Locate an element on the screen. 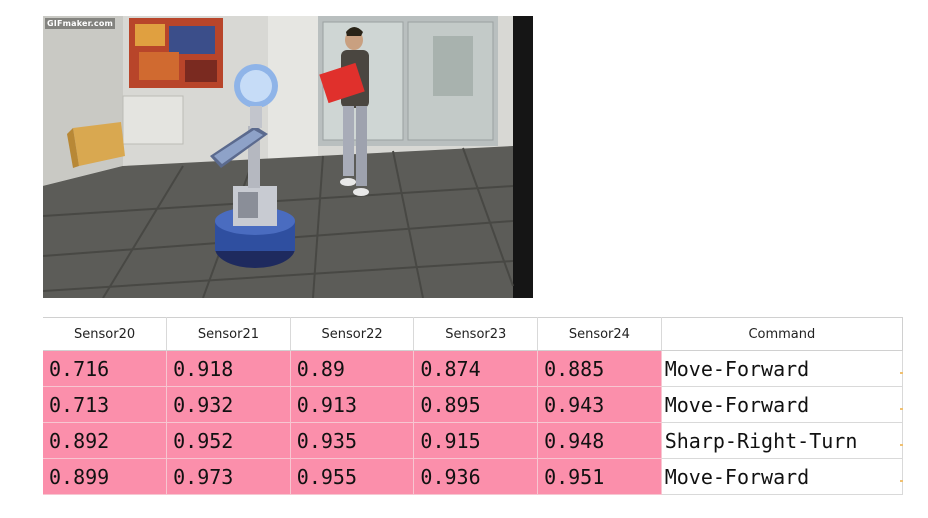 The width and height of the screenshot is (928, 518). table-cell: 0.951 is located at coordinates (599, 476).